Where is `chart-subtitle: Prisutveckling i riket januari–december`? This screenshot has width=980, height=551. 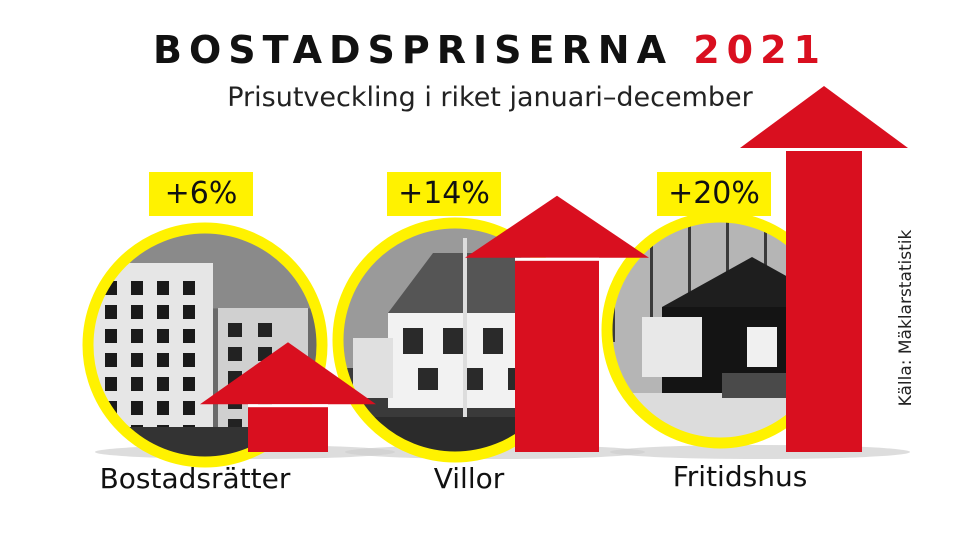 chart-subtitle: Prisutveckling i riket januari–december is located at coordinates (490, 97).